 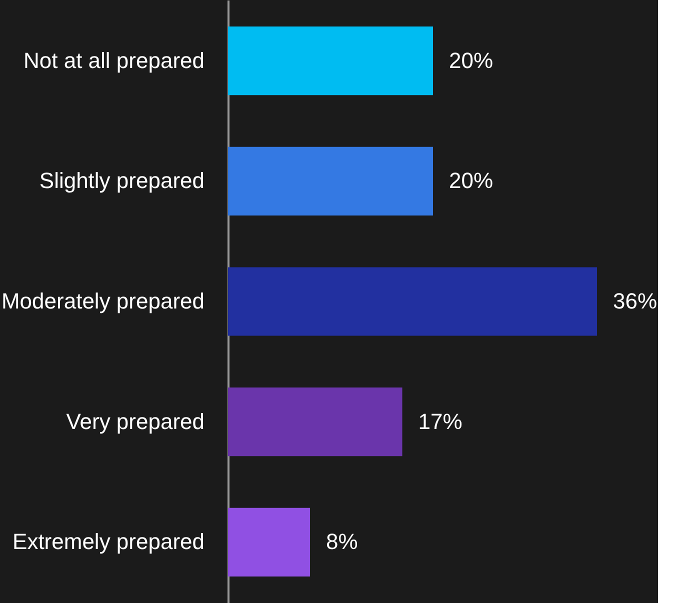 I want to click on y-tick-label: Extremely prepared, so click(x=108, y=541).